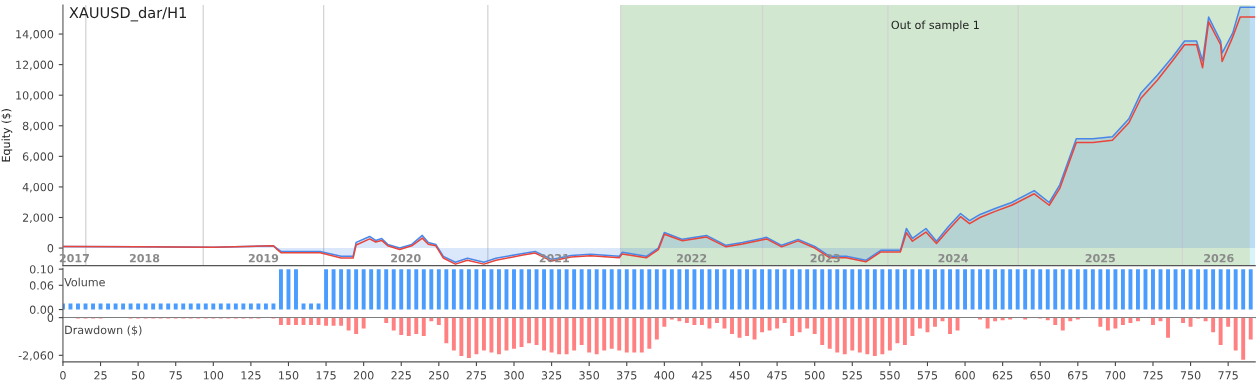 The height and width of the screenshot is (385, 1259). I want to click on y-axis-title: Drawdown ($), so click(103, 330).